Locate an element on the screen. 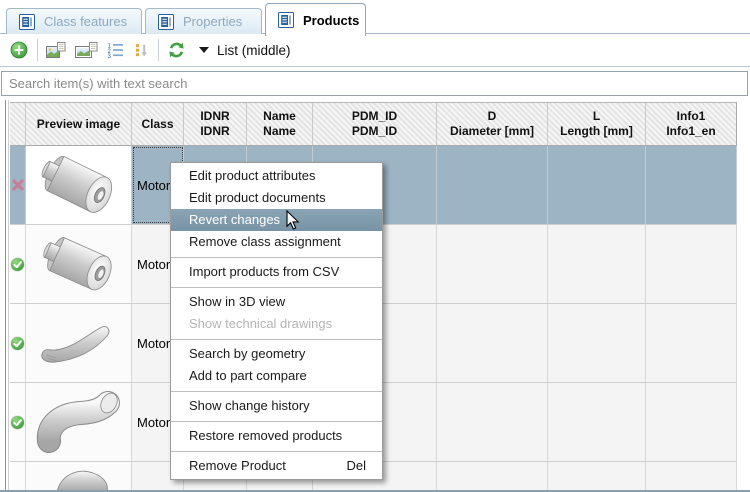 The height and width of the screenshot is (492, 750). import-image-icon is located at coordinates (56, 49).